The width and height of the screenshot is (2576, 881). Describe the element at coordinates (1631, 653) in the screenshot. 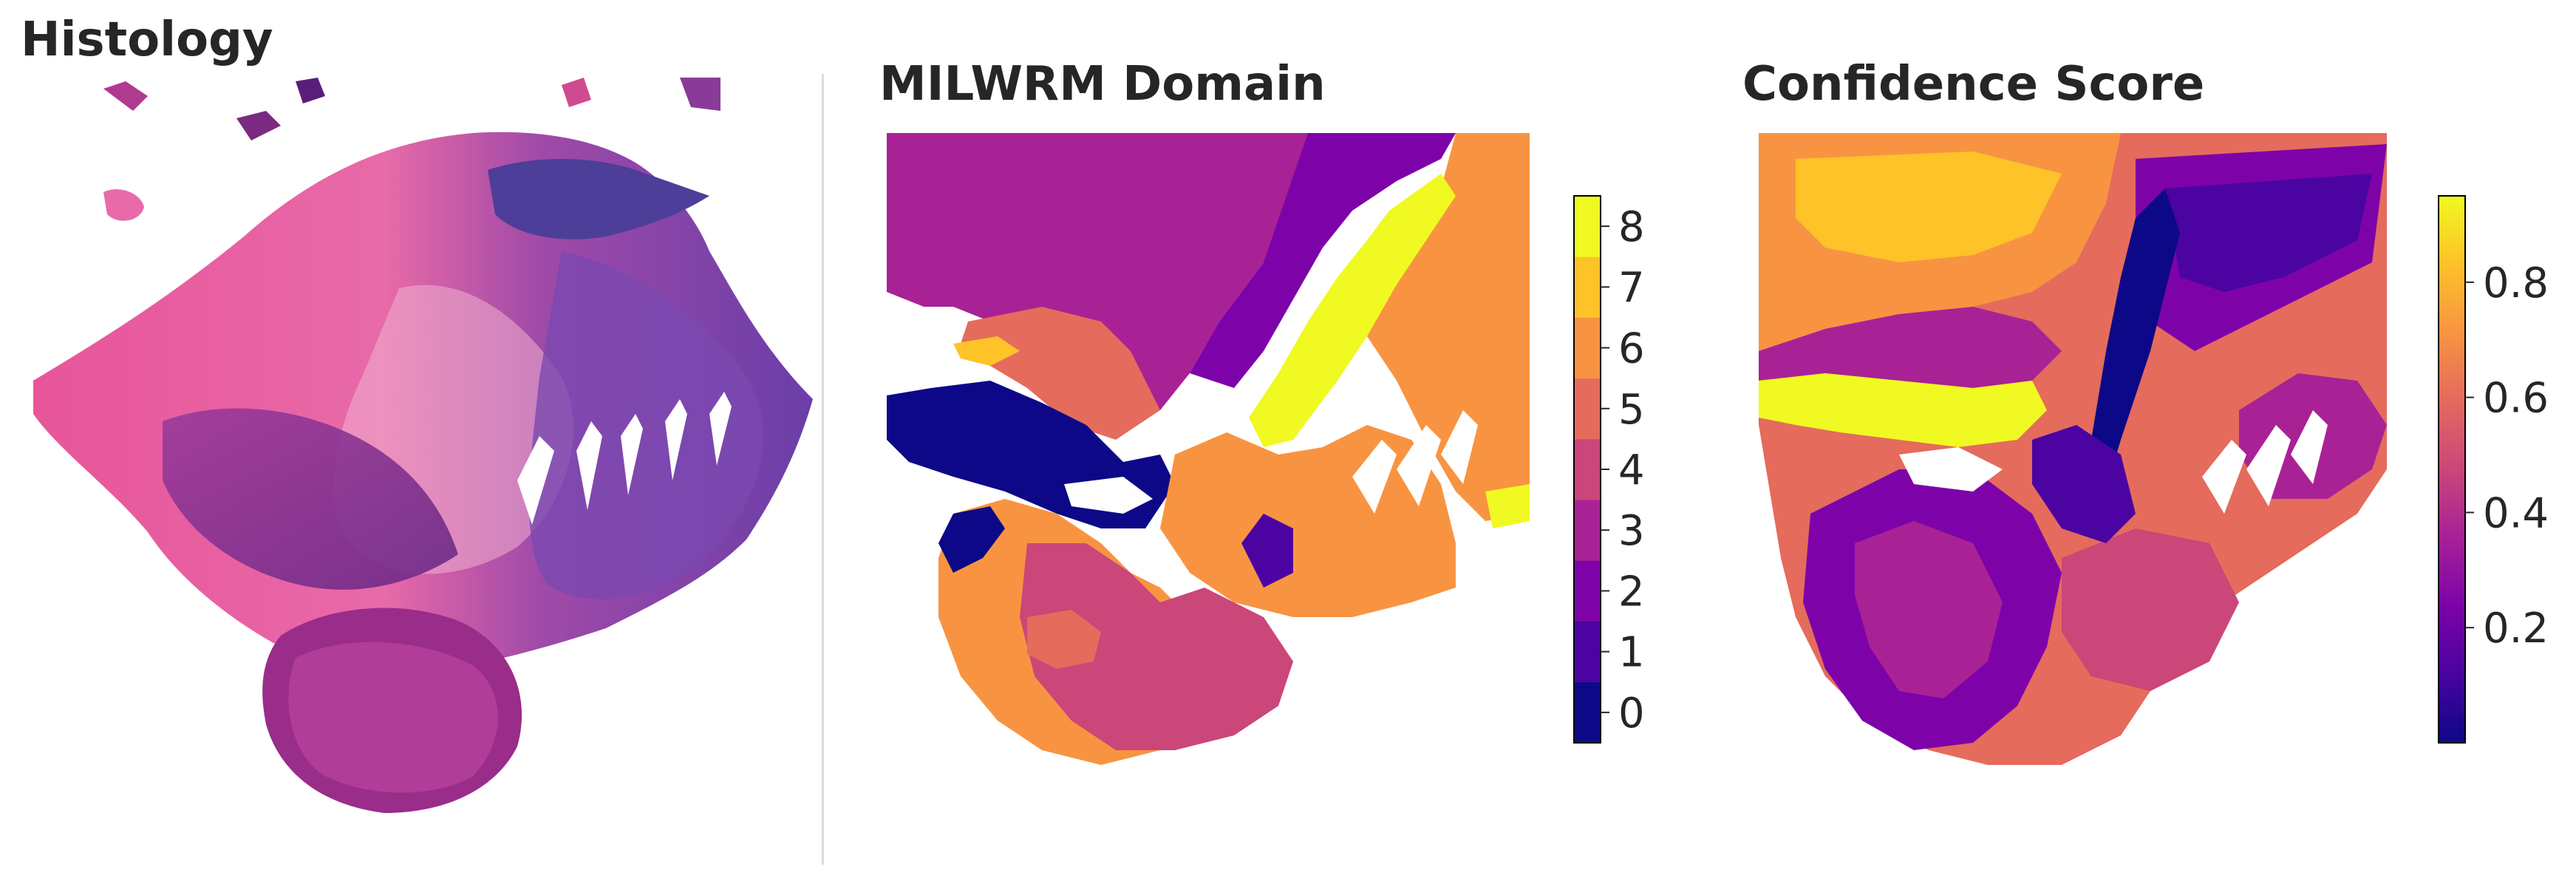

I see `colorbar-tick-label-1: 1` at that location.